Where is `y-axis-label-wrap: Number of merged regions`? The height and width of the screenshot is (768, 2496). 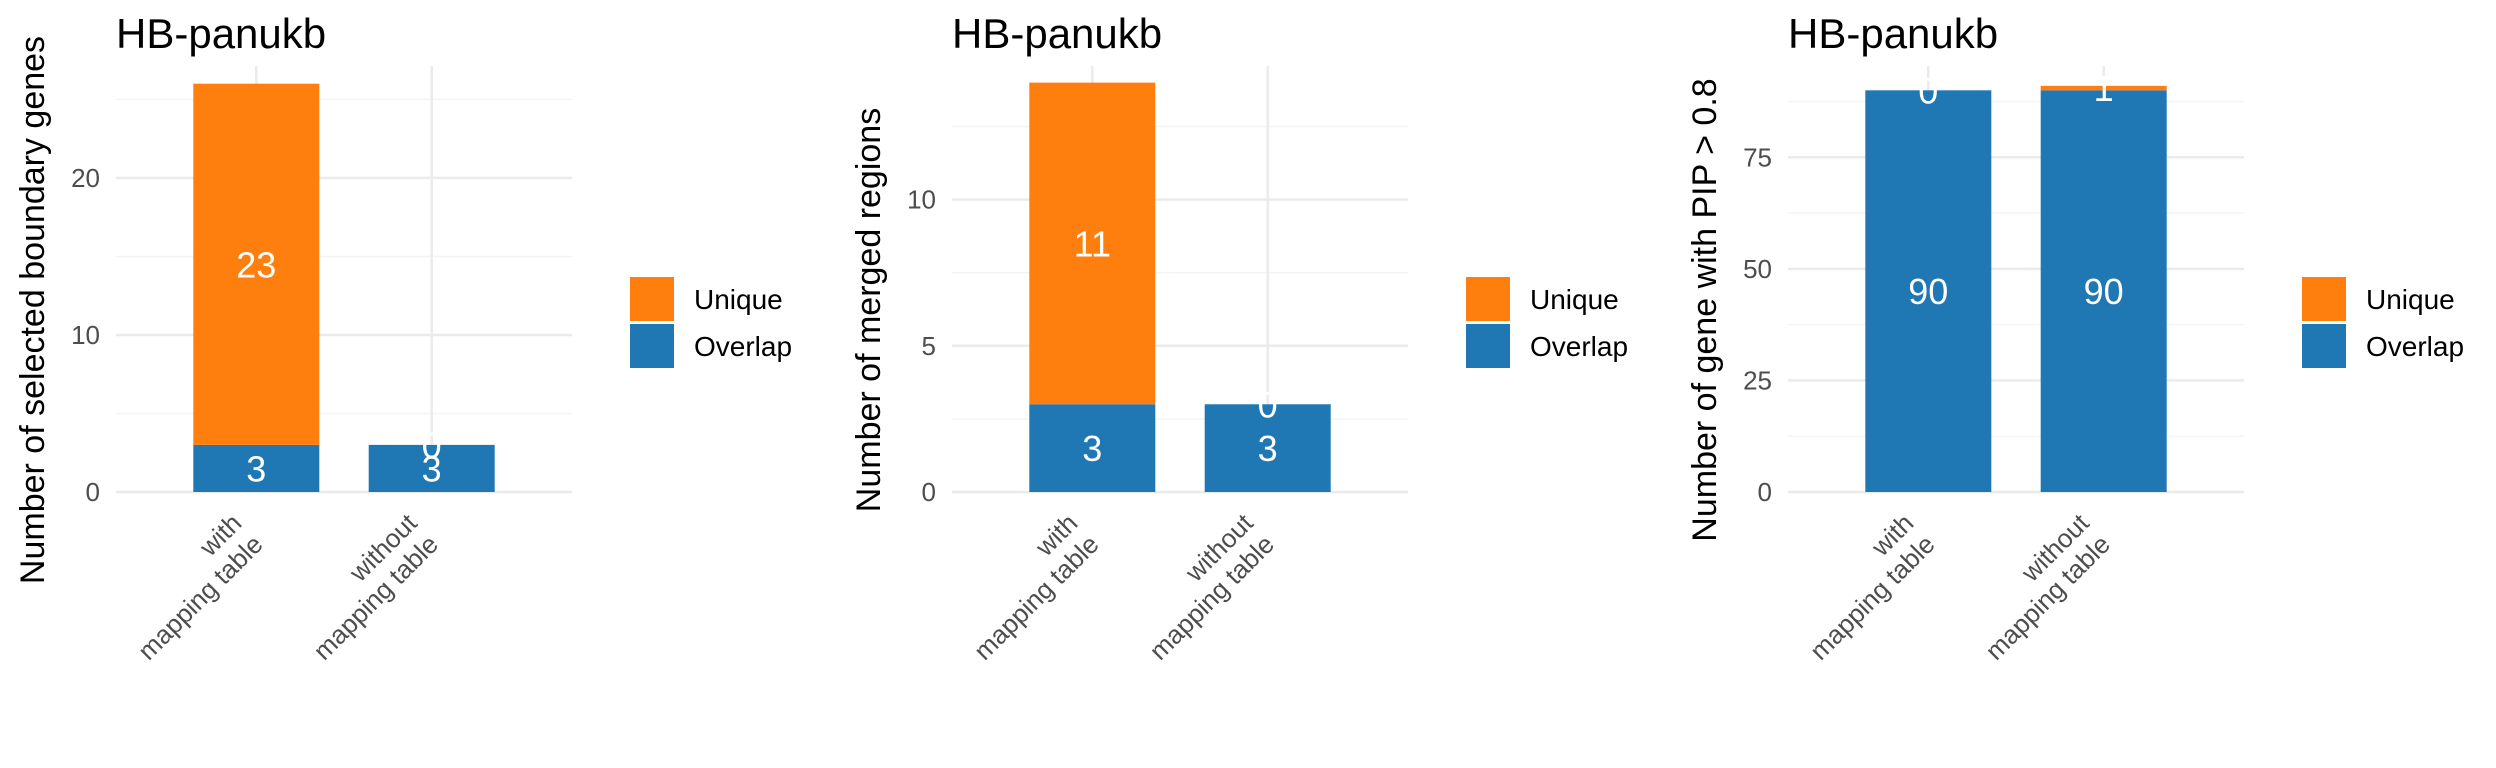
y-axis-label-wrap: Number of merged regions is located at coordinates (869, 310).